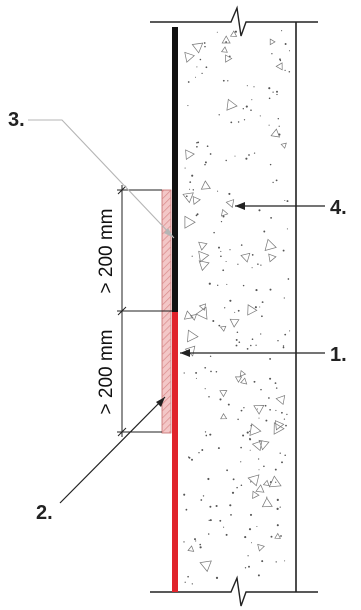 The image size is (361, 610). What do you see at coordinates (234, 591) in the screenshot?
I see `bottom-break-line` at bounding box center [234, 591].